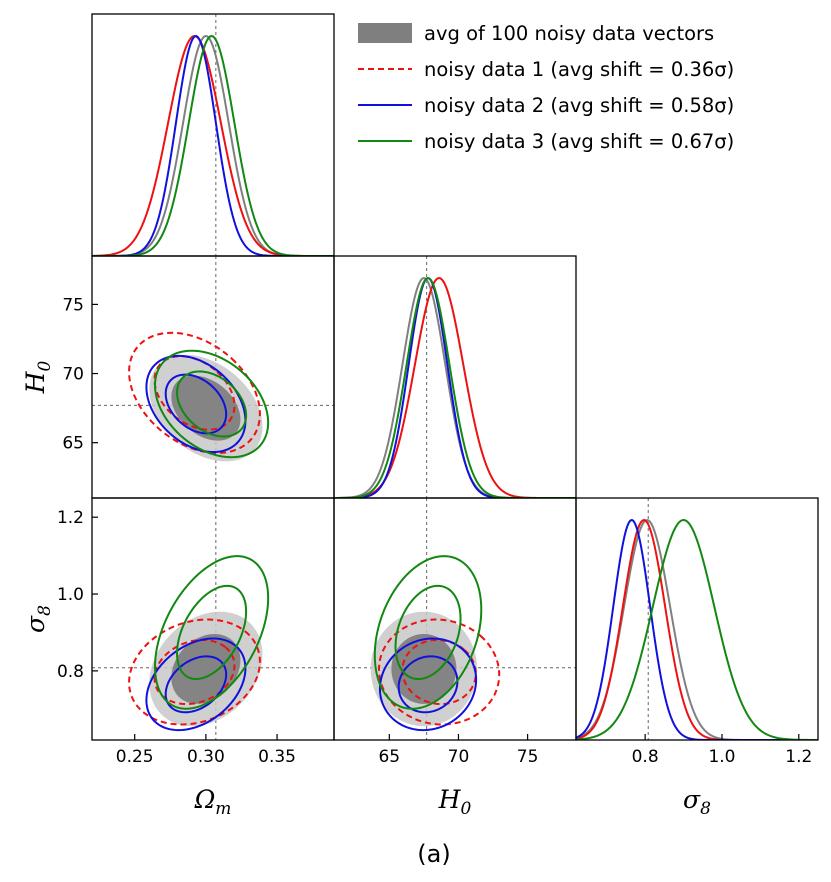 The image size is (831, 882). I want to click on ytick-label-H0: 75, so click(73, 305).